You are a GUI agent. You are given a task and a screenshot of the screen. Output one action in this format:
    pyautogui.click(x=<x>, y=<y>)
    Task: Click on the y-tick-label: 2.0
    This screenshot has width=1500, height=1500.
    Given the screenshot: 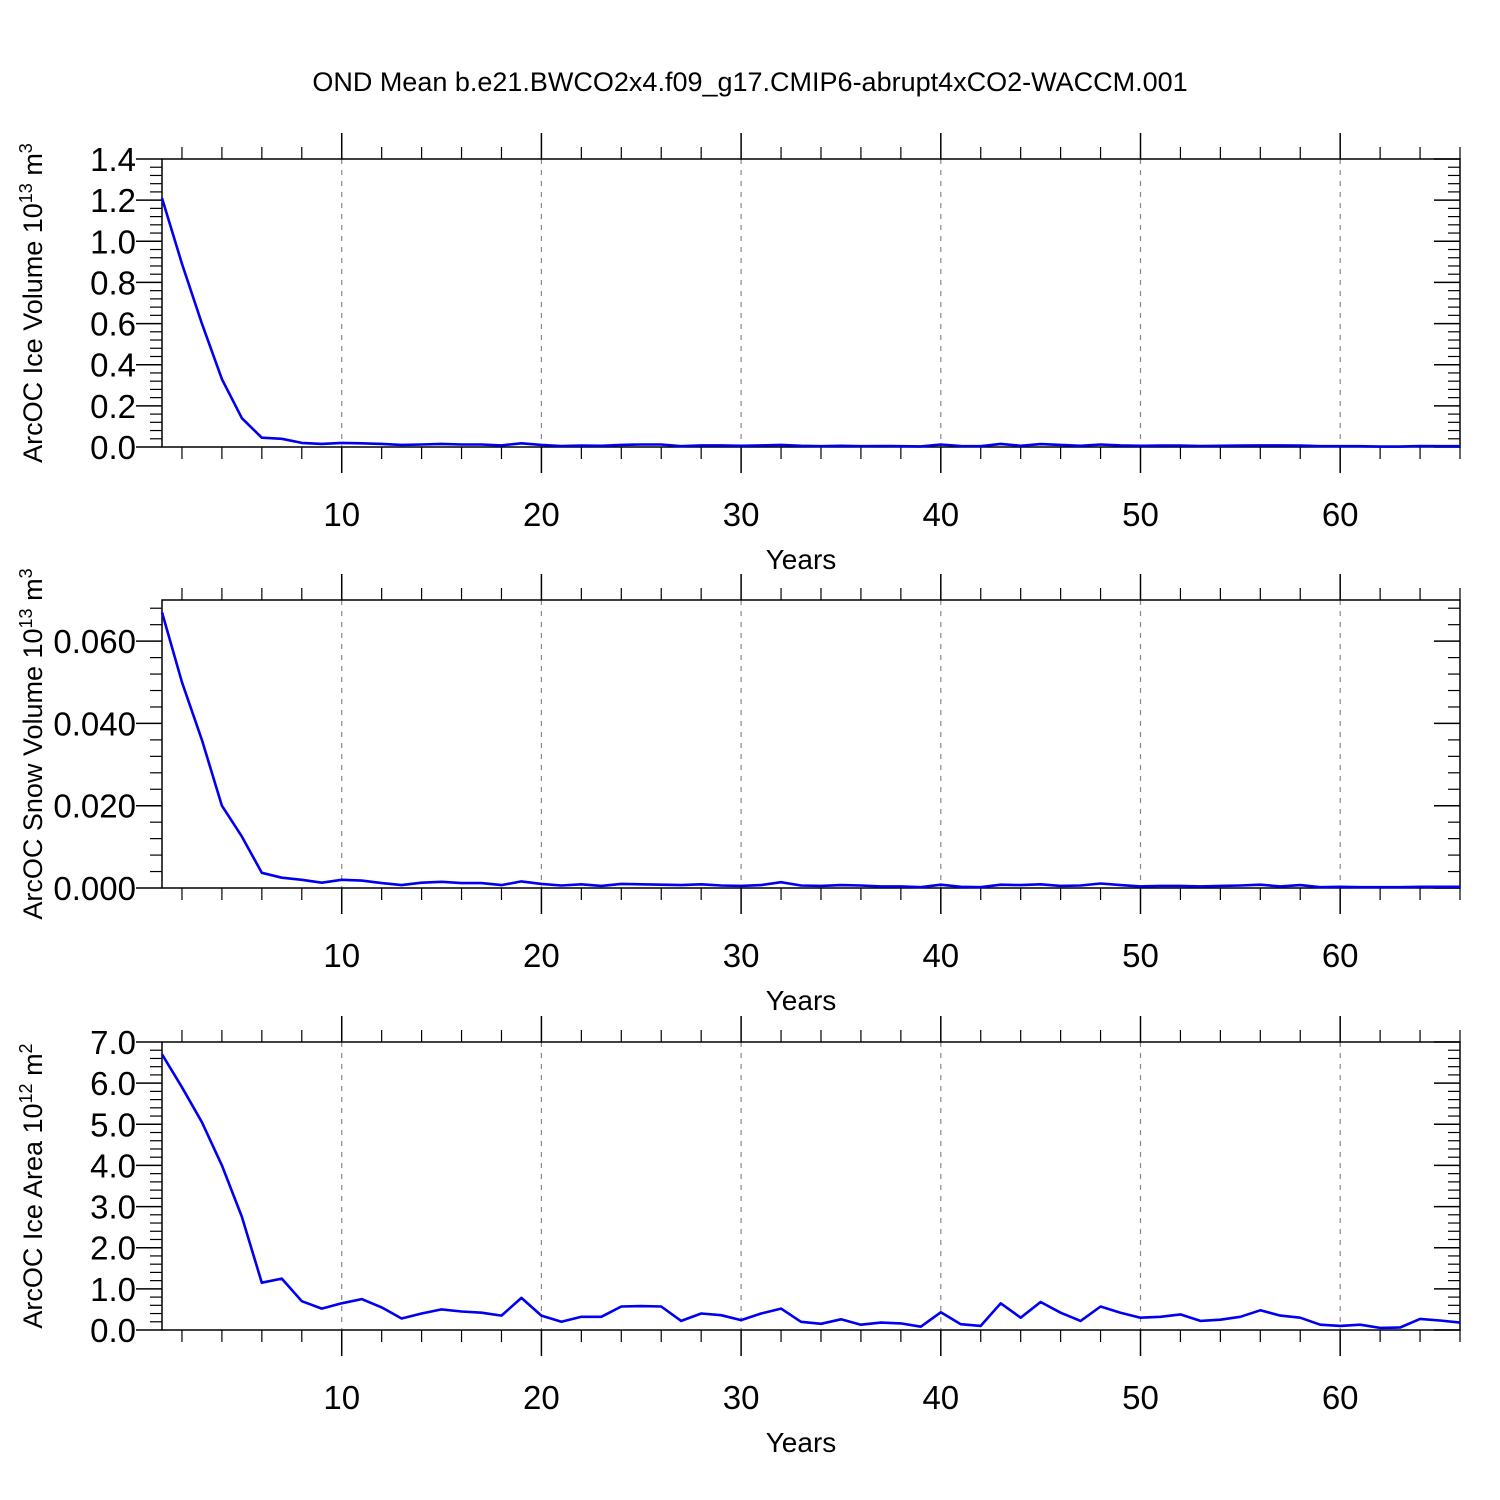 What is the action you would take?
    pyautogui.click(x=113, y=1248)
    